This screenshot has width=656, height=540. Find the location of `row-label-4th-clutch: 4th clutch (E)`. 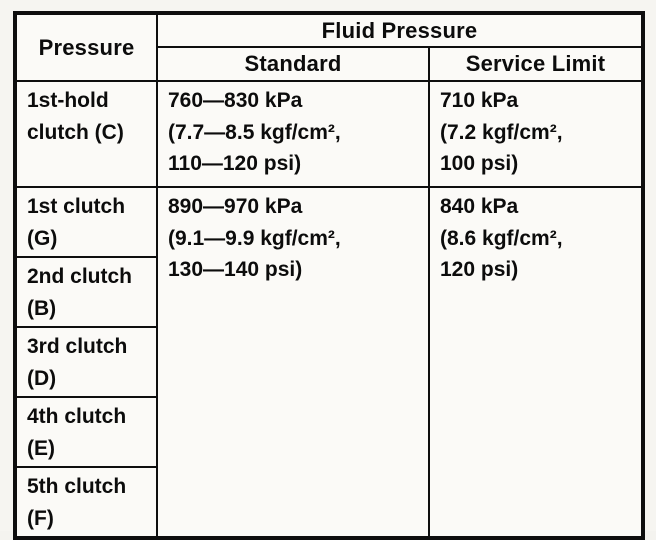

row-label-4th-clutch: 4th clutch (E) is located at coordinates (86, 432).